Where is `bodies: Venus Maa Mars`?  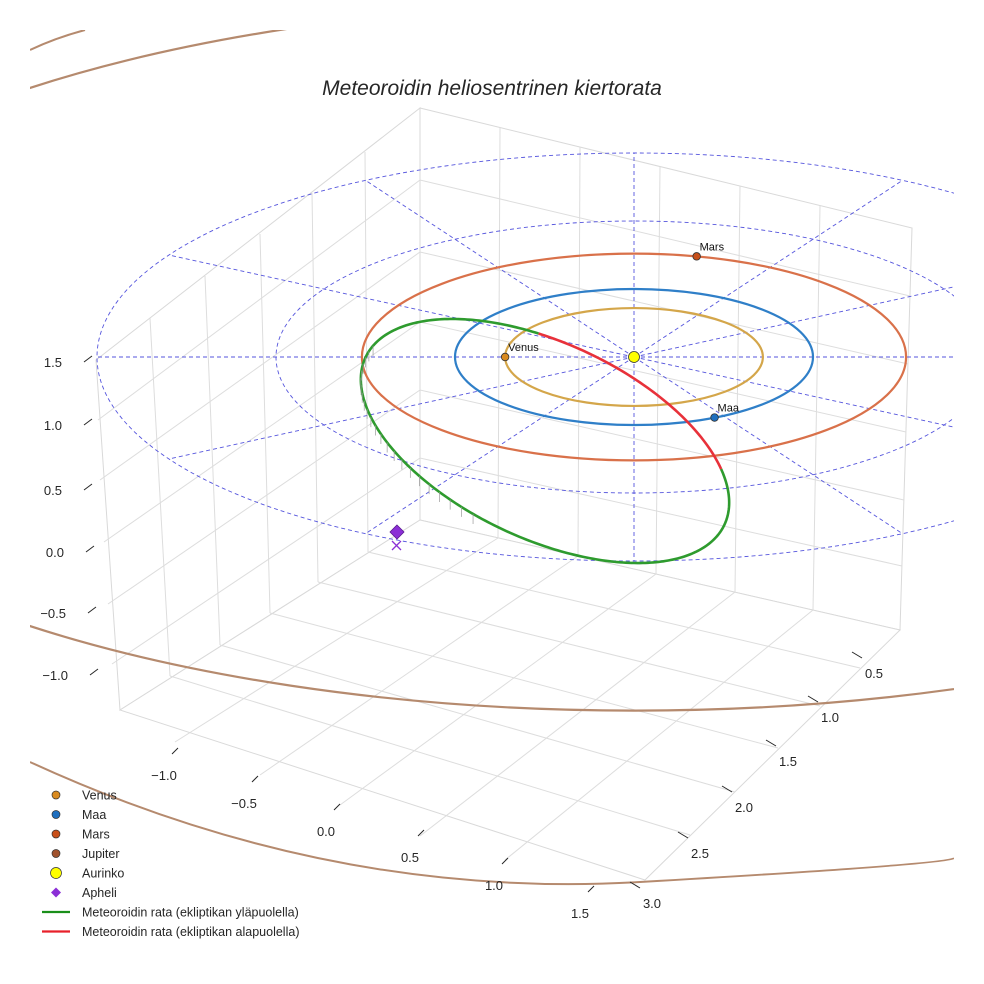 bodies: Venus Maa Mars is located at coordinates (564, 396).